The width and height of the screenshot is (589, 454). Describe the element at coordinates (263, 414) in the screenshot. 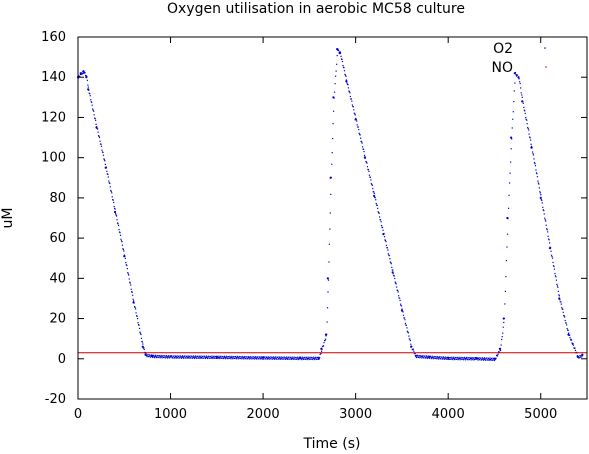

I see `x-tick-label: 2000` at that location.